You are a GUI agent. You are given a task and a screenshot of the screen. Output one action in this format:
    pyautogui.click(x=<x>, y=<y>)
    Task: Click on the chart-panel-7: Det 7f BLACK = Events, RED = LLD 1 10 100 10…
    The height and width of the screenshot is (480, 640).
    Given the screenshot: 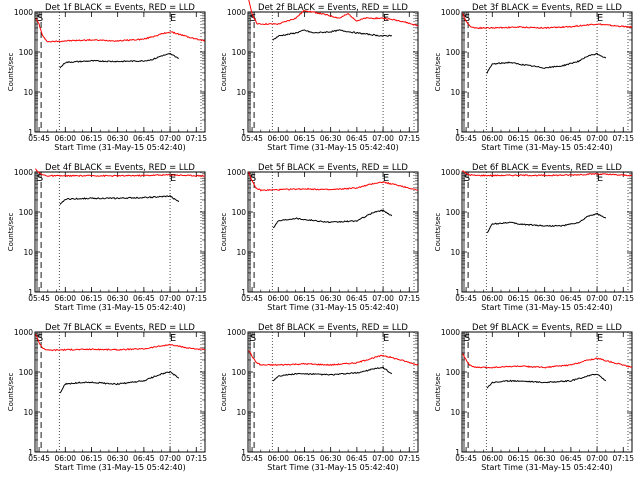 What is the action you would take?
    pyautogui.click(x=107, y=397)
    